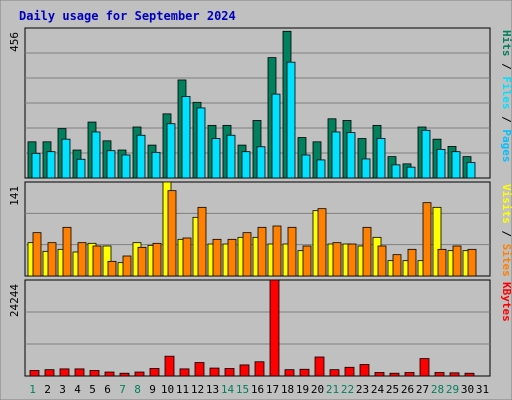 This screenshot has height=400, width=512. What do you see at coordinates (506, 204) in the screenshot?
I see `legend-item-visits: Visits` at bounding box center [506, 204].